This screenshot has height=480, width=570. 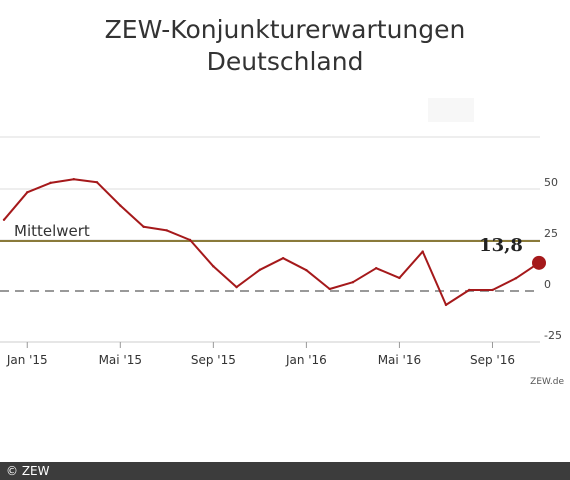 I want to click on x-tick-label: Jan '15, so click(x=27, y=360).